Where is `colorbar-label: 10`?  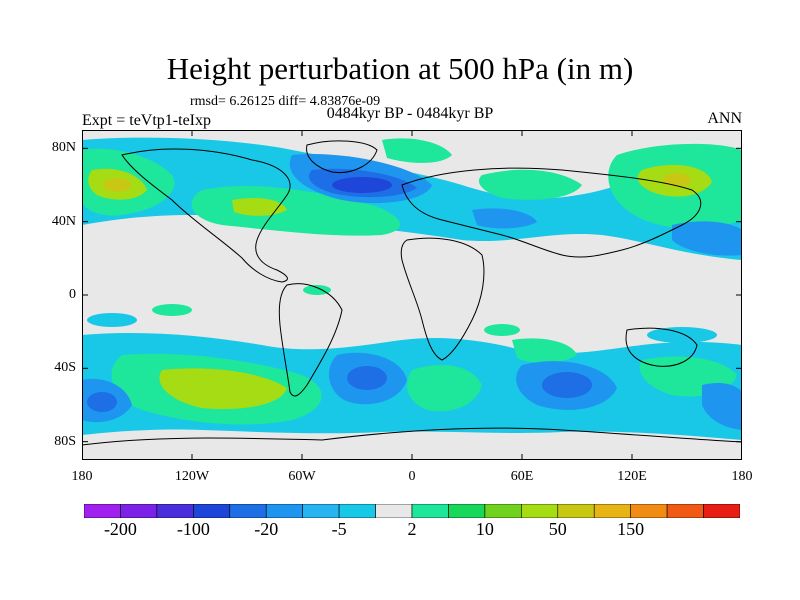
colorbar-label: 10 is located at coordinates (484, 529).